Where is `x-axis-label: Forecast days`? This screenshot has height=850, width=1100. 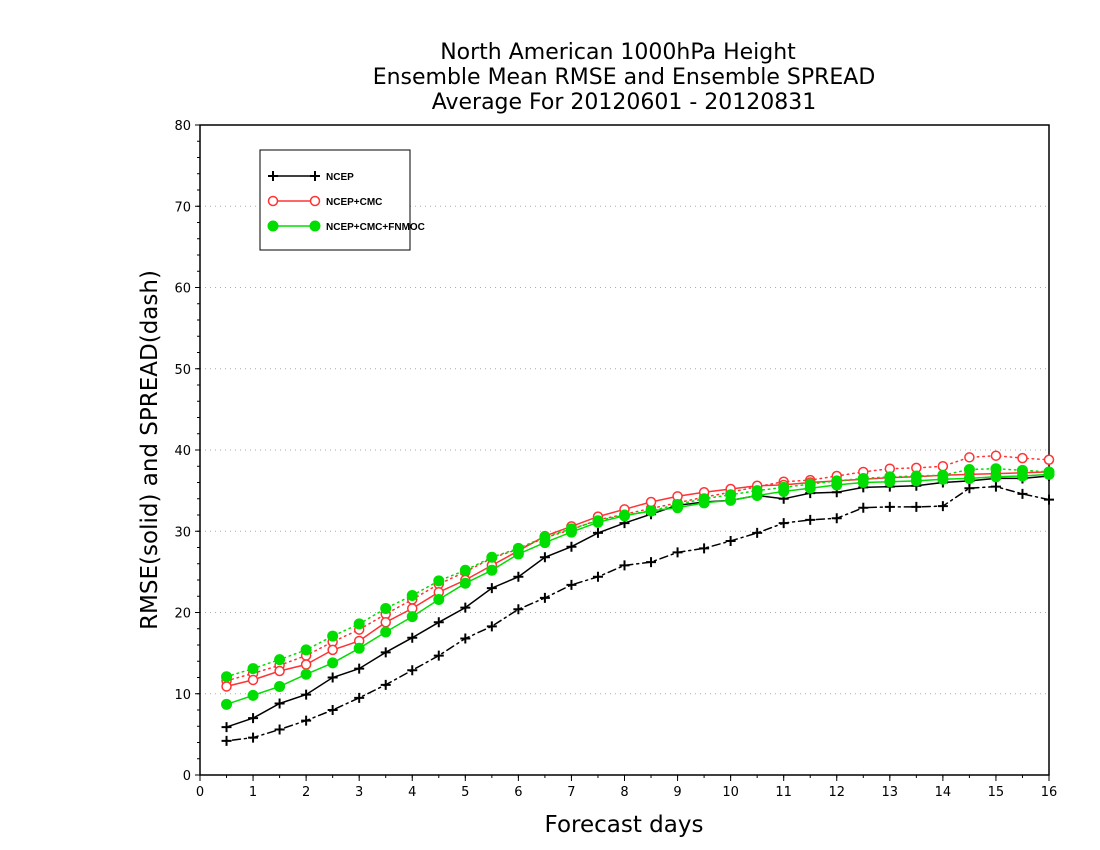 x-axis-label: Forecast days is located at coordinates (624, 825).